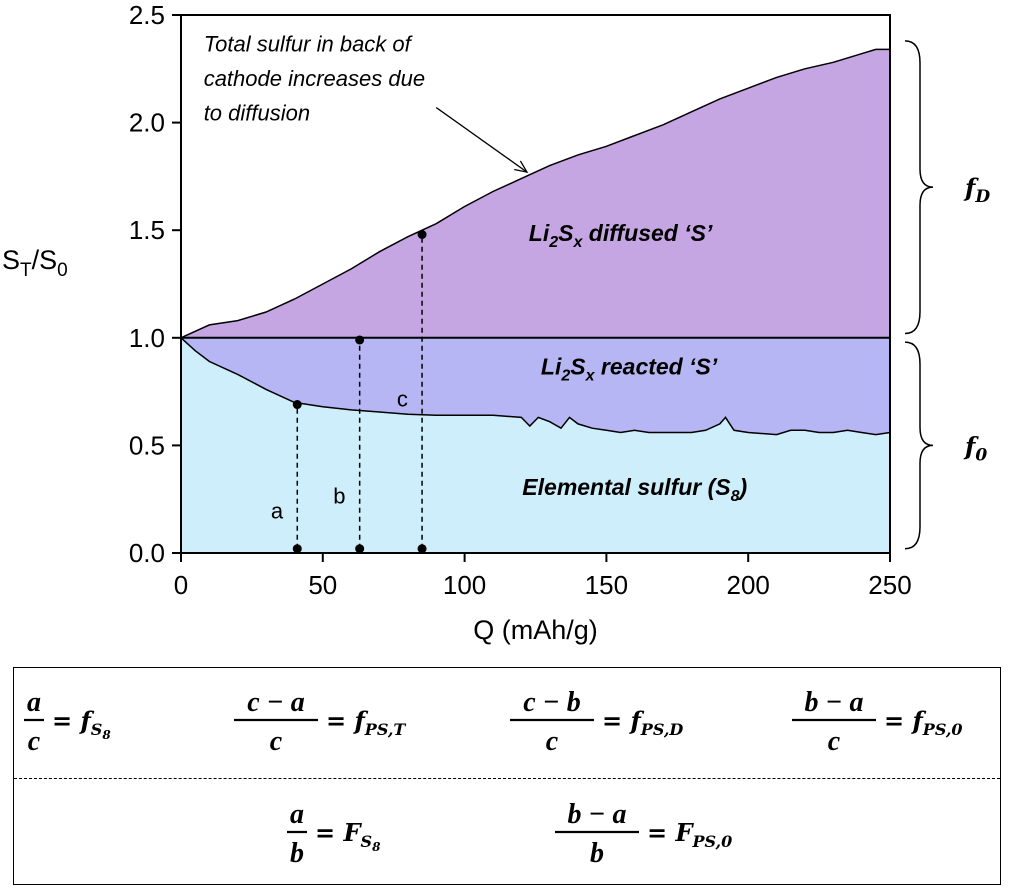  What do you see at coordinates (360, 549) in the screenshot?
I see `marker-dot-b-bottom` at bounding box center [360, 549].